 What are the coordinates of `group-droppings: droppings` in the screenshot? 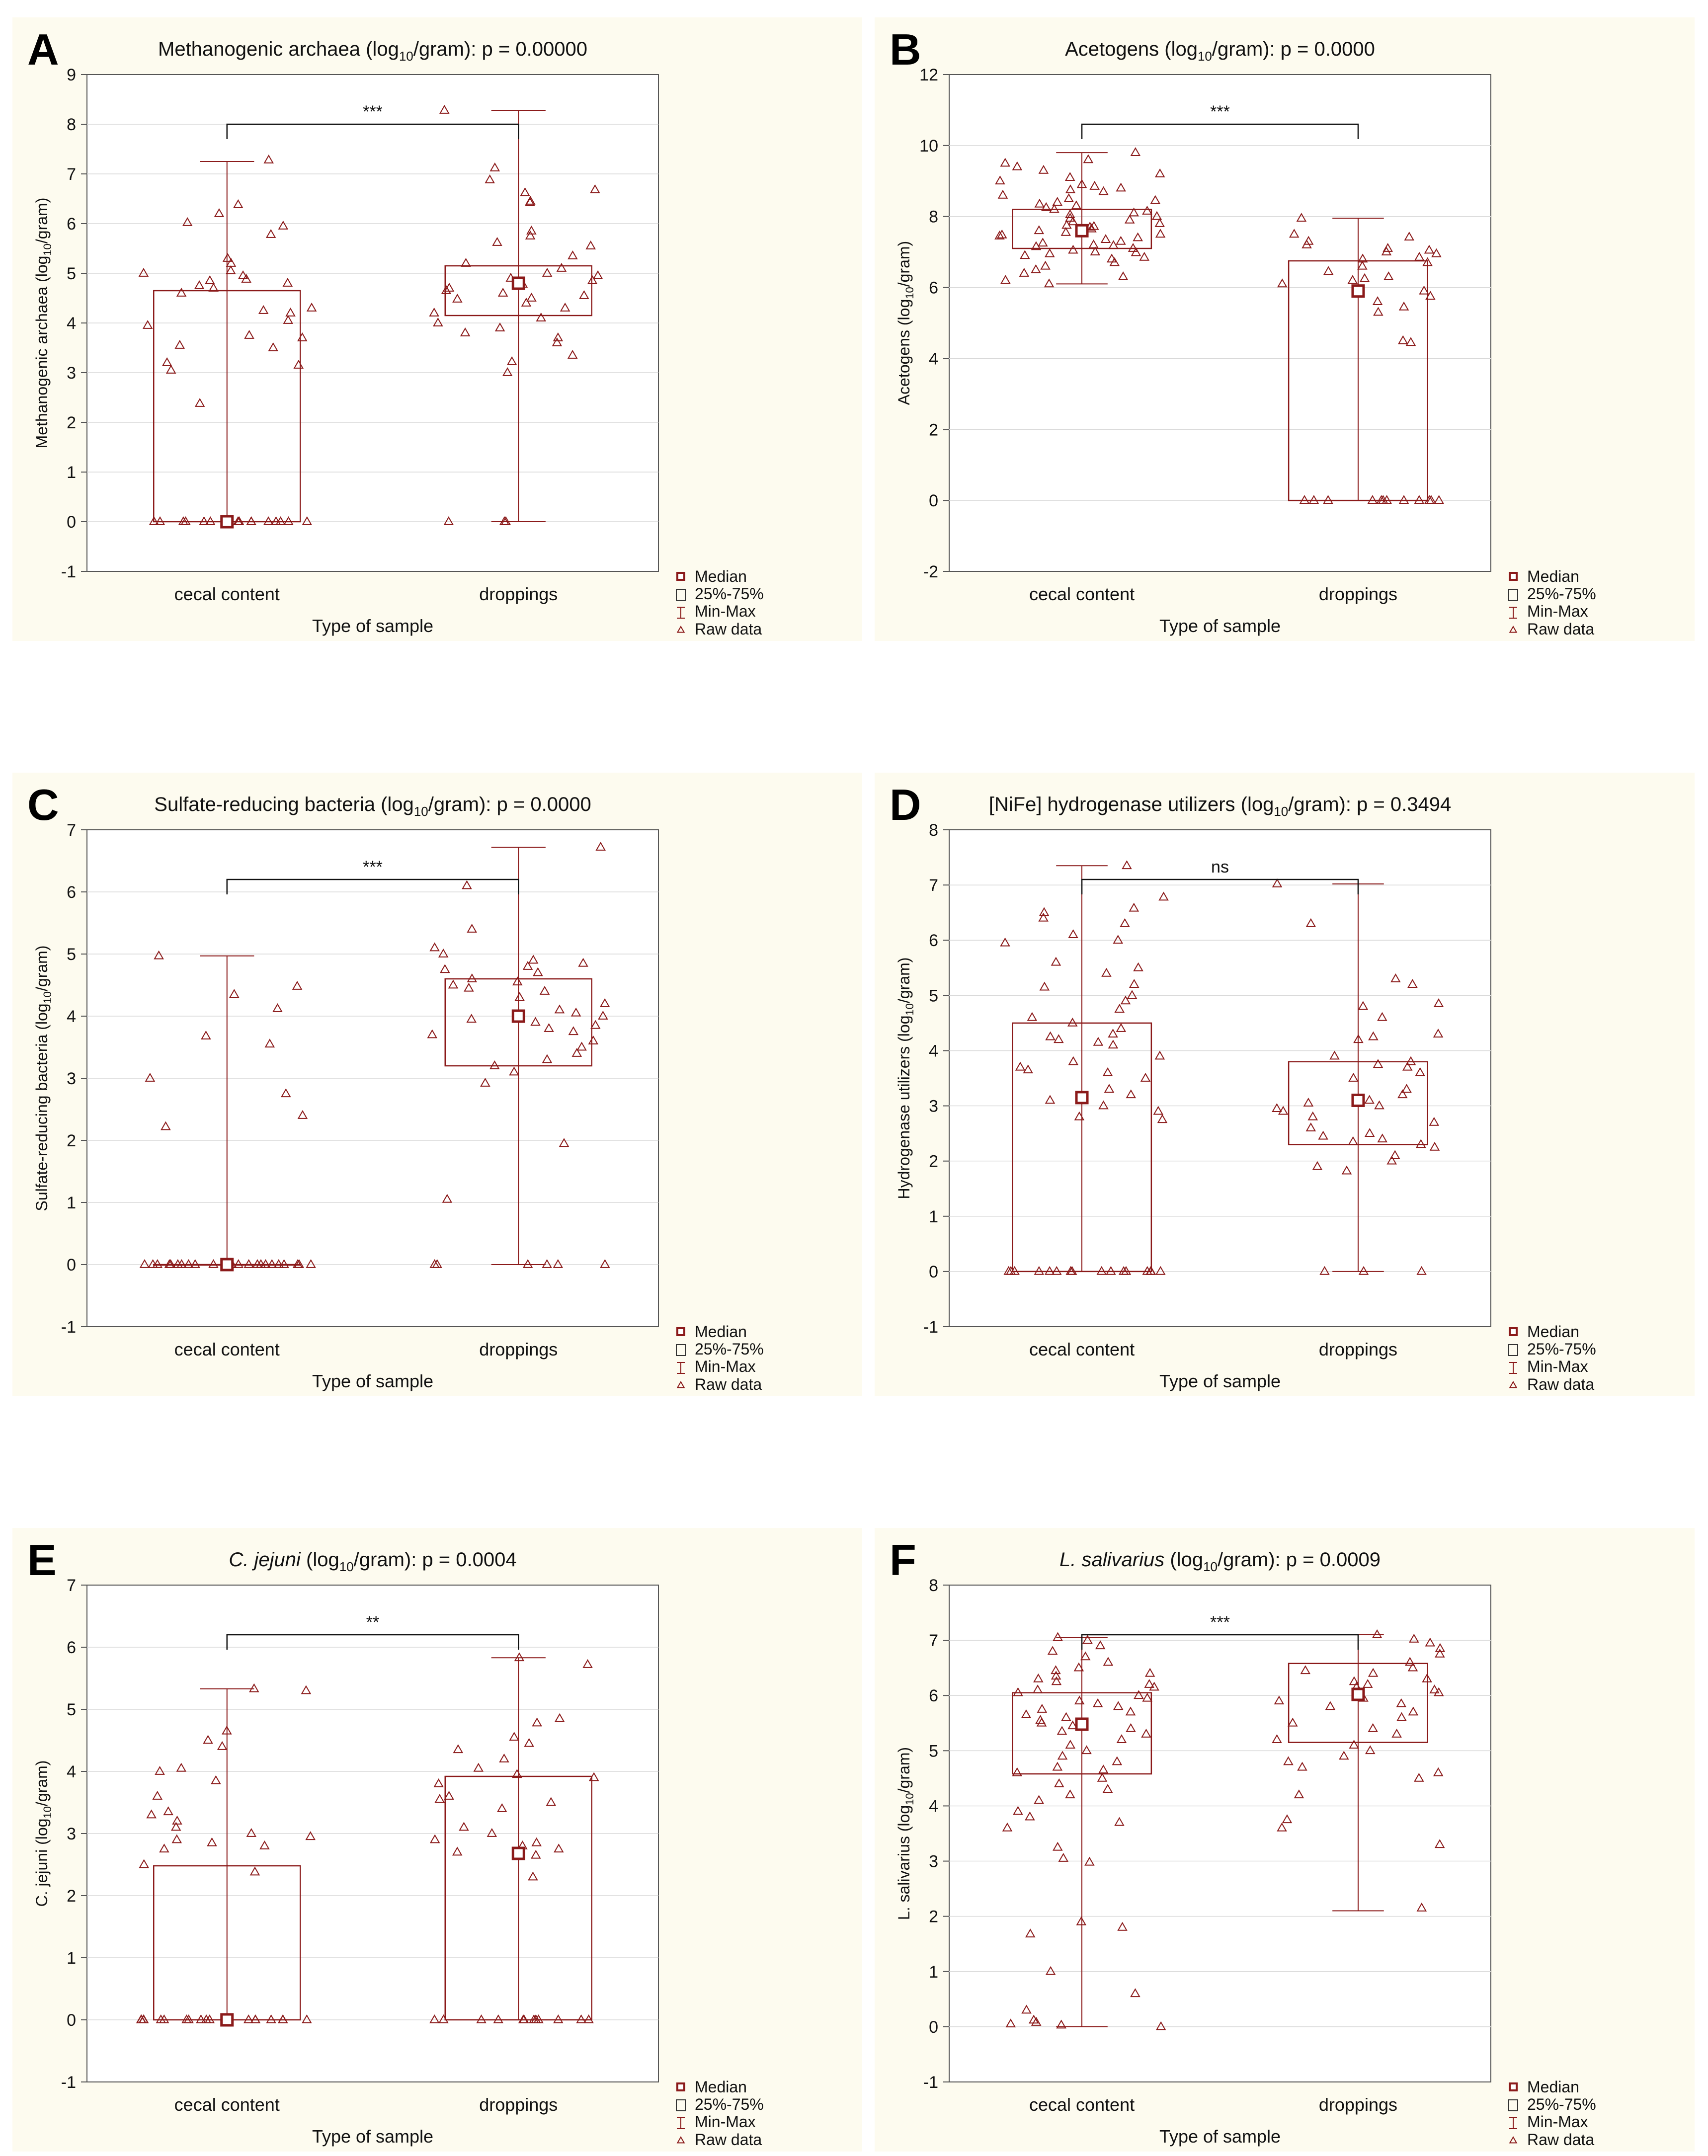 It's located at (518, 1100).